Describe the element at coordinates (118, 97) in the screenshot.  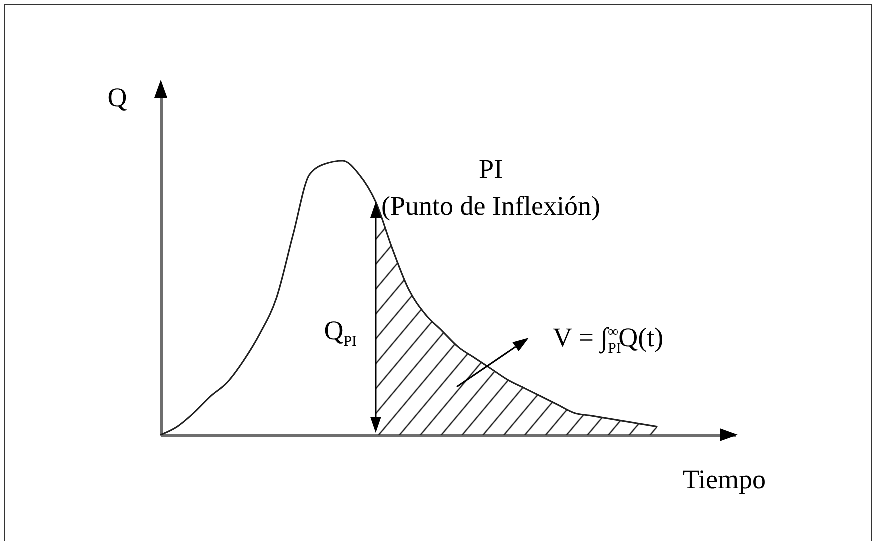
I see `y-axis-title: Q` at that location.